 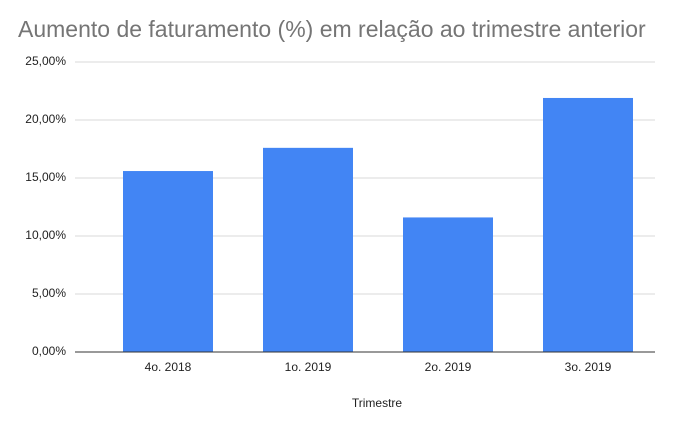 I want to click on x-tick-label: 2o. 2019, so click(x=448, y=367).